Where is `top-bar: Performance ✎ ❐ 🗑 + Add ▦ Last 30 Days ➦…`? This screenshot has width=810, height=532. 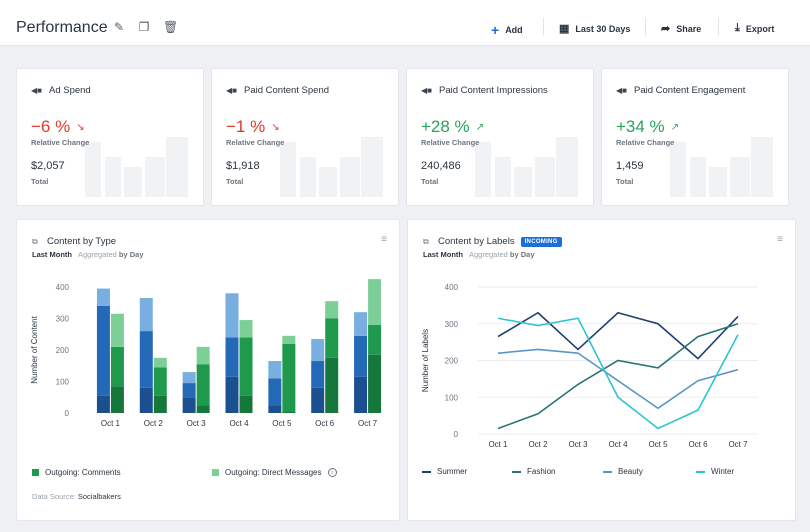 top-bar: Performance ✎ ❐ 🗑 + Add ▦ Last 30 Days ➦… is located at coordinates (405, 23).